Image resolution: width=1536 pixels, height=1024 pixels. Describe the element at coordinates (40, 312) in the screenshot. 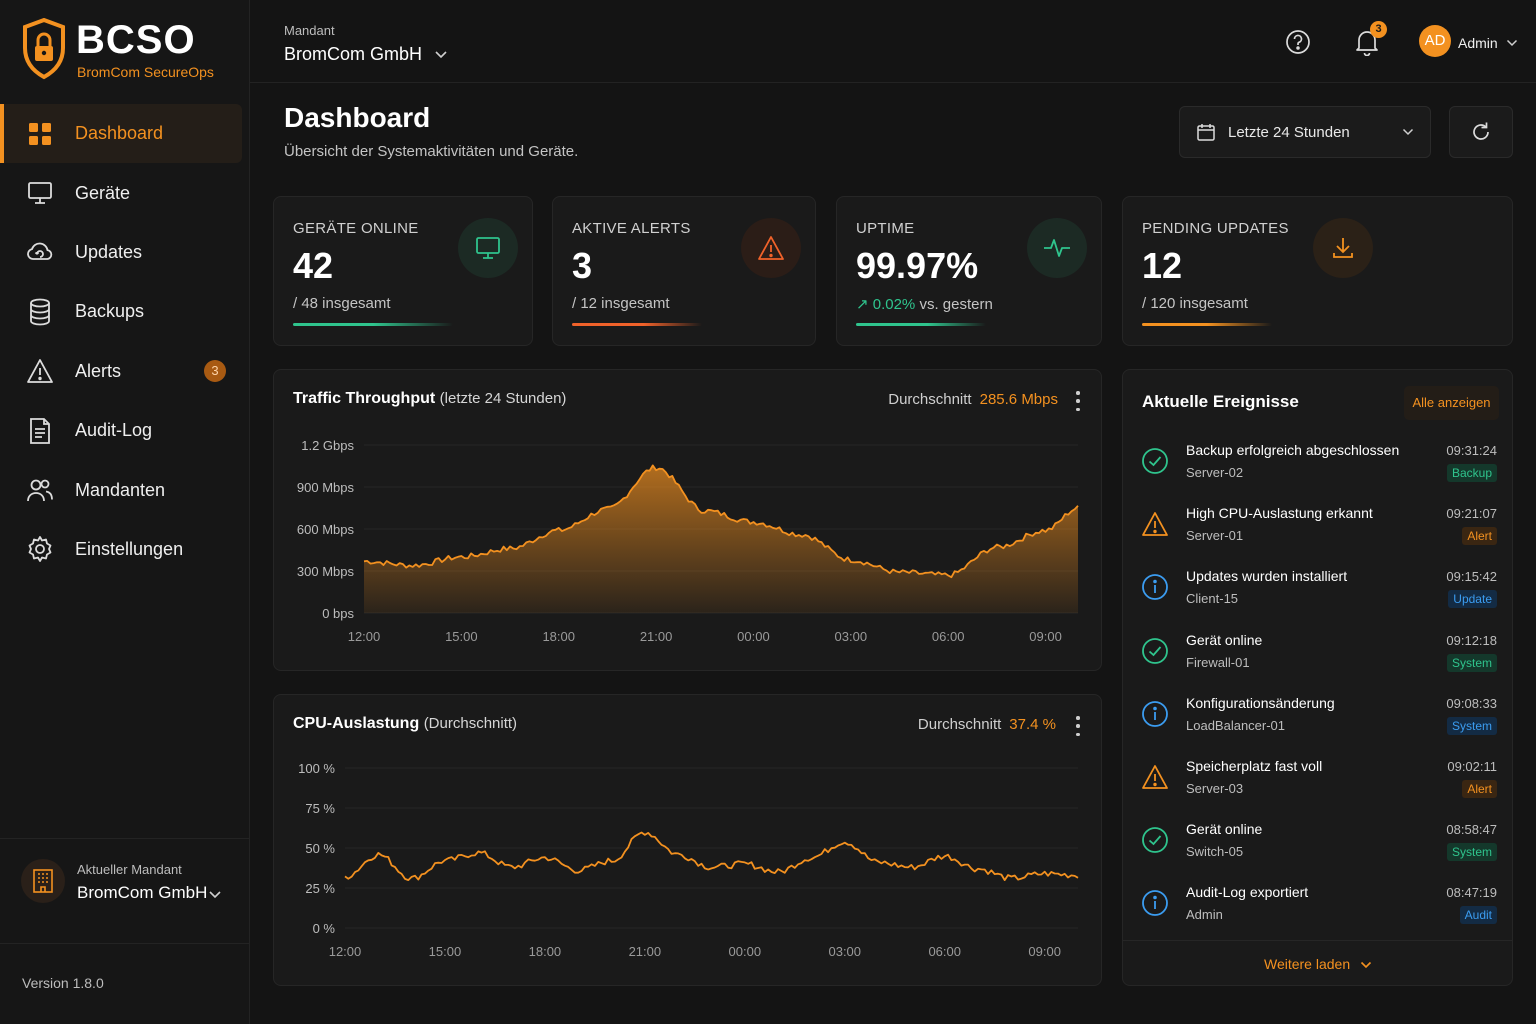

I see `database-icon` at that location.